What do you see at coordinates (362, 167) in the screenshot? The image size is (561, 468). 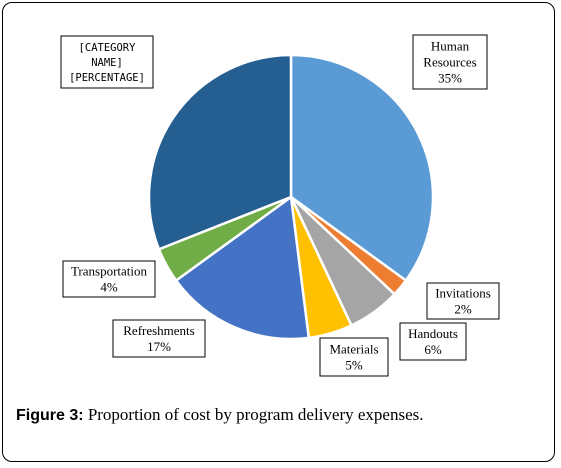 I see `pie-slice-human-resources` at bounding box center [362, 167].